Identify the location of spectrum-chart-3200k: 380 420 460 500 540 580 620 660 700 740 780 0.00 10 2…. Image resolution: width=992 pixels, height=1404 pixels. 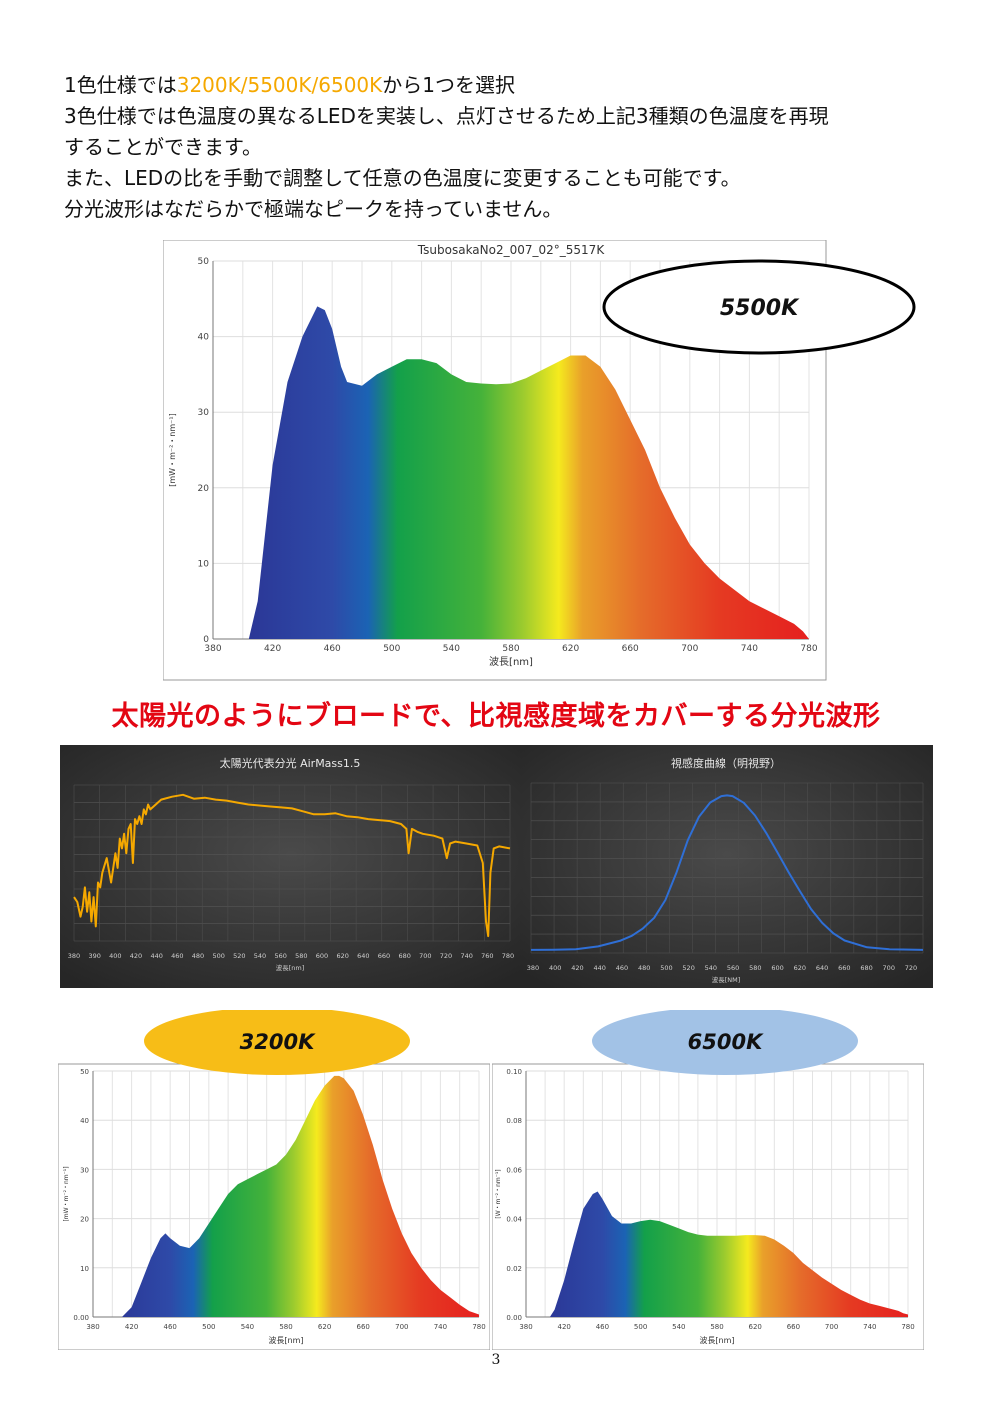
(274, 1180).